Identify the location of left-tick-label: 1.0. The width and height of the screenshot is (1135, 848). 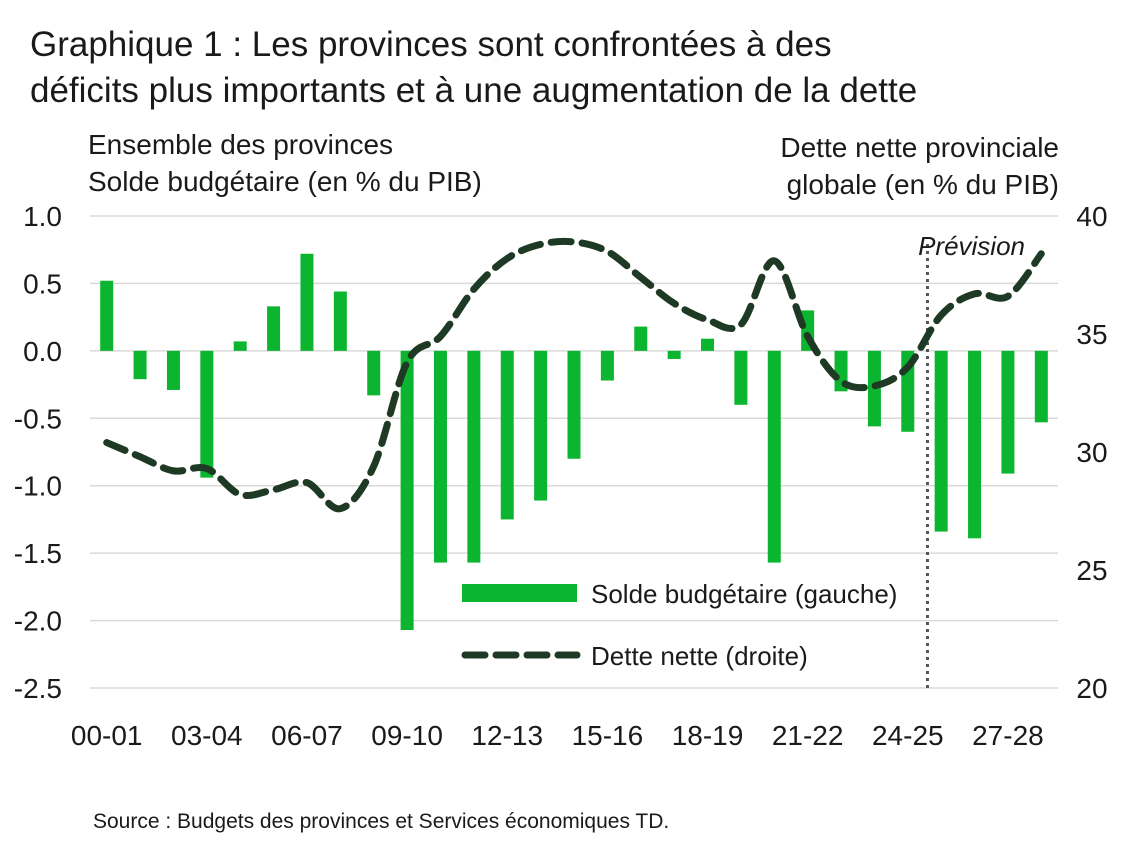
(42, 216).